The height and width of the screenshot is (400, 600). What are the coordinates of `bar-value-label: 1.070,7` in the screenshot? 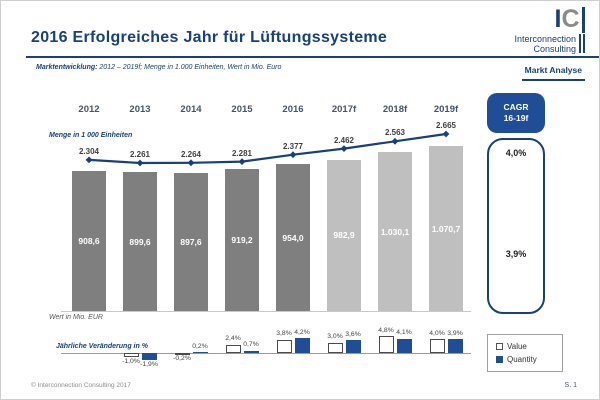 It's located at (446, 228).